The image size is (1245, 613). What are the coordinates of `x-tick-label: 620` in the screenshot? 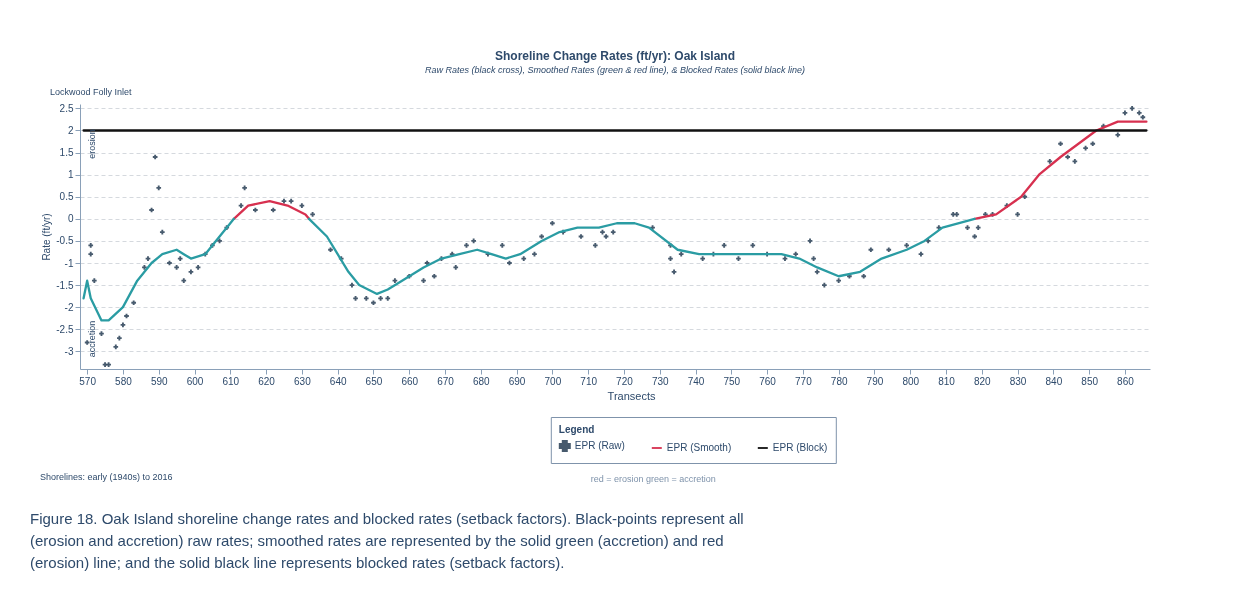 It's located at (267, 381).